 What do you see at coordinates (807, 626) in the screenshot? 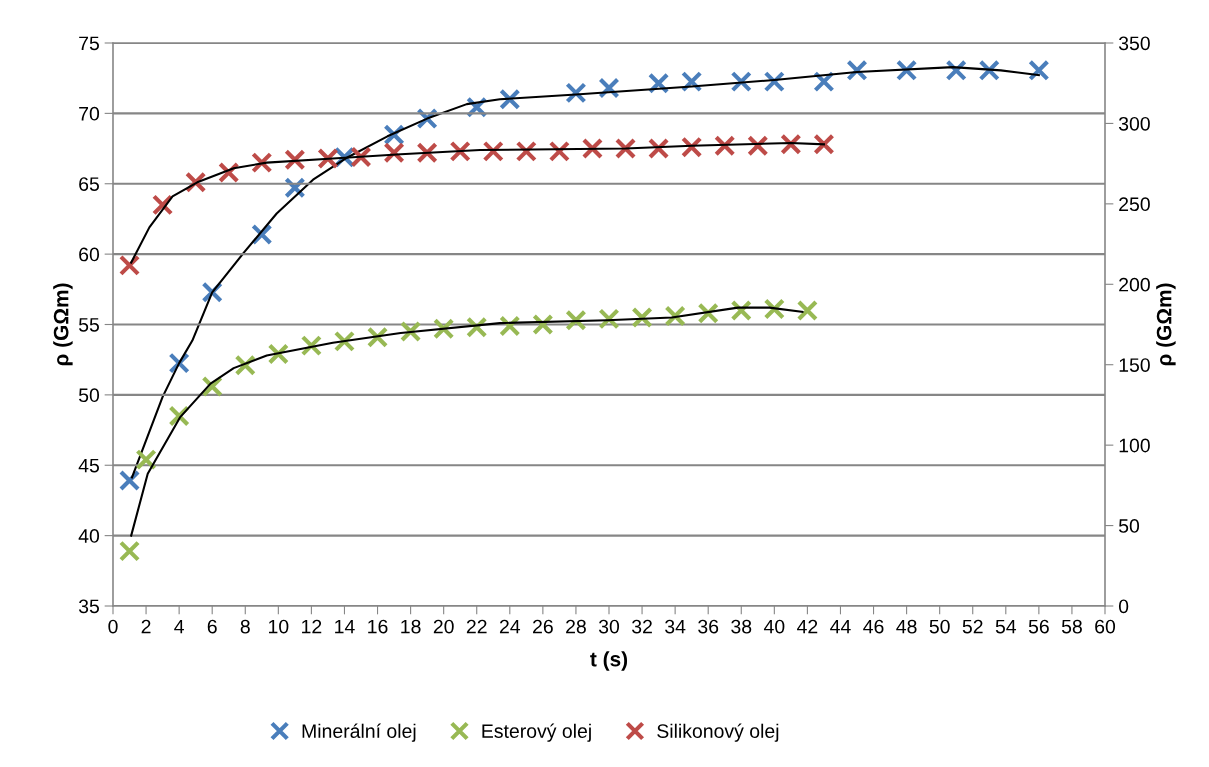
I see `x-tick-label: 42` at bounding box center [807, 626].